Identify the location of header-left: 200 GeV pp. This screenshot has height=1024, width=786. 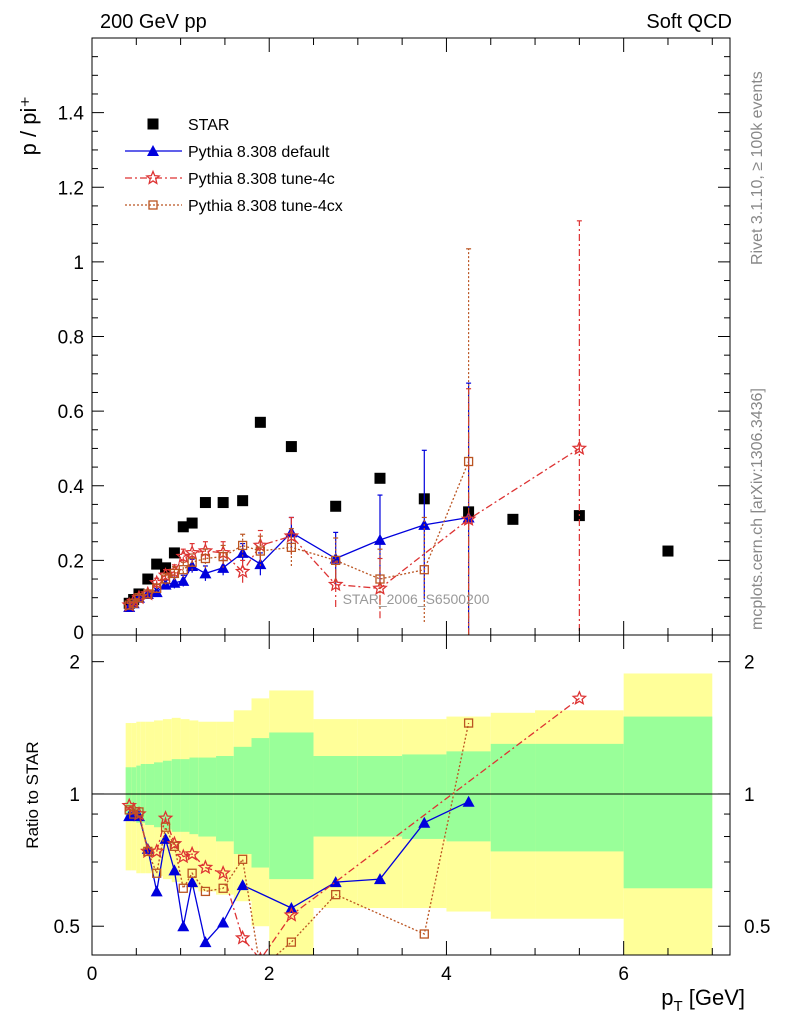
(153, 22).